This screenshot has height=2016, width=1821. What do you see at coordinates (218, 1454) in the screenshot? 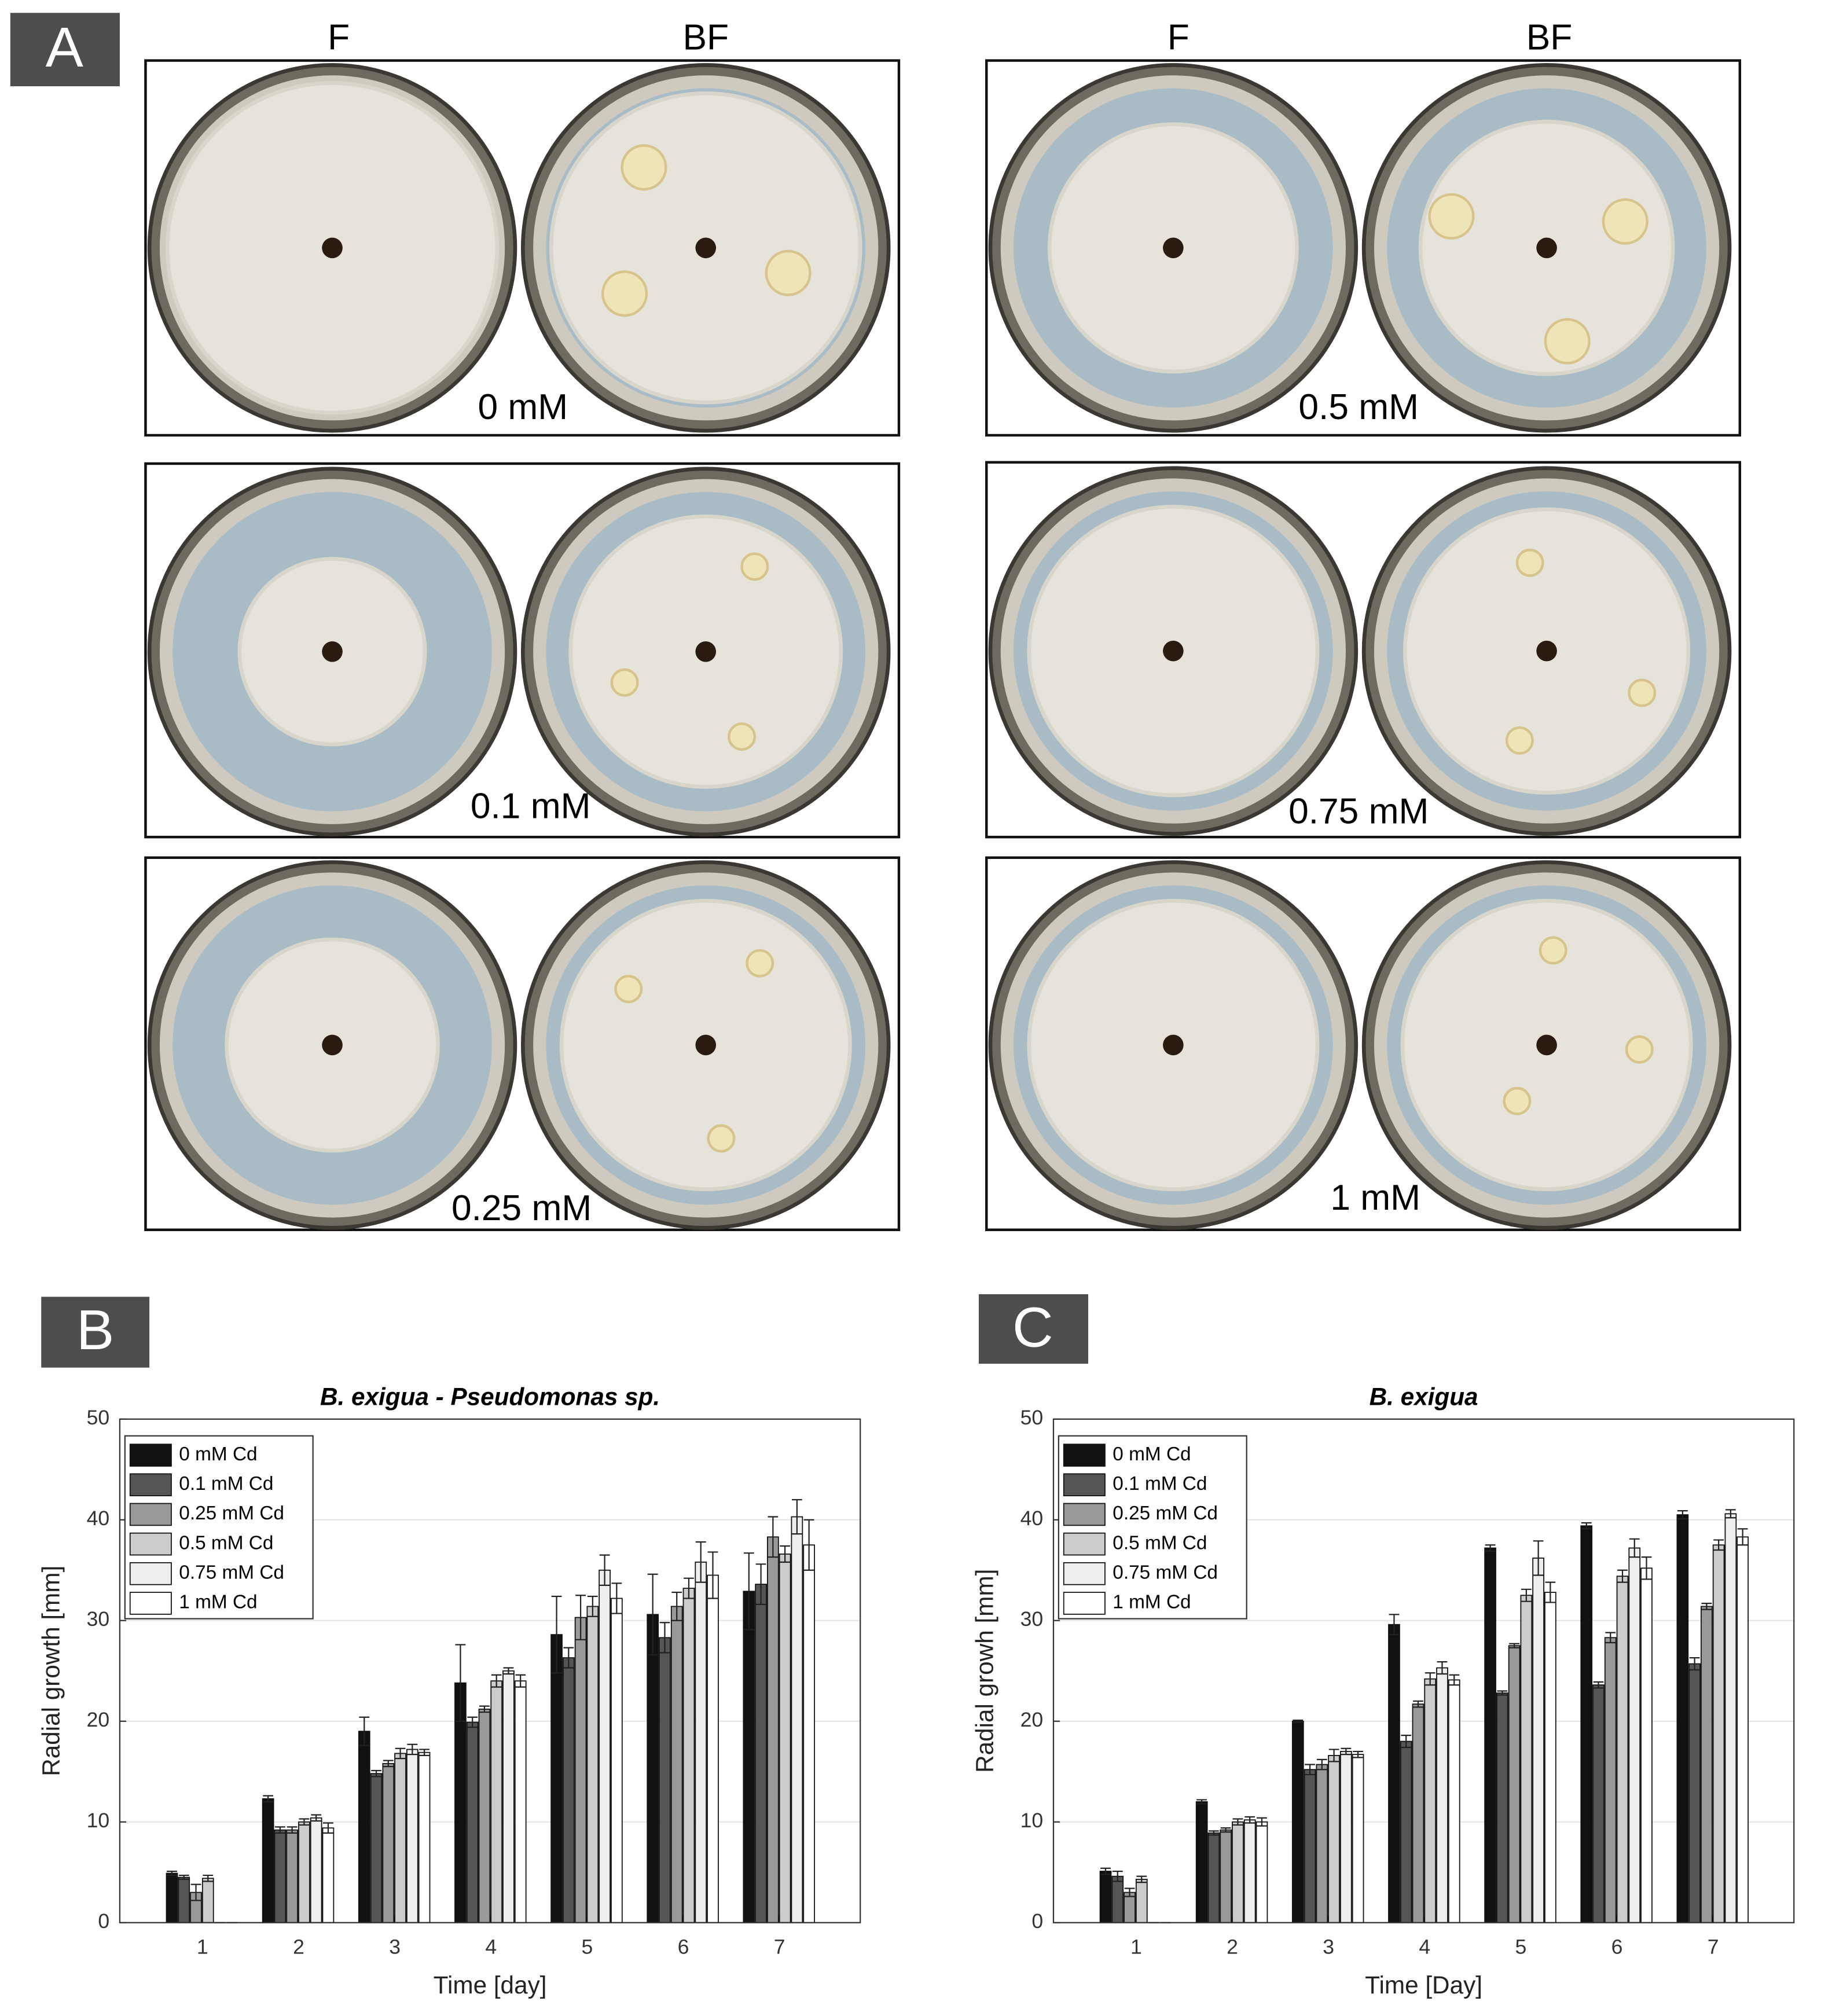
I see `legend-label: 0 mM Cd` at bounding box center [218, 1454].